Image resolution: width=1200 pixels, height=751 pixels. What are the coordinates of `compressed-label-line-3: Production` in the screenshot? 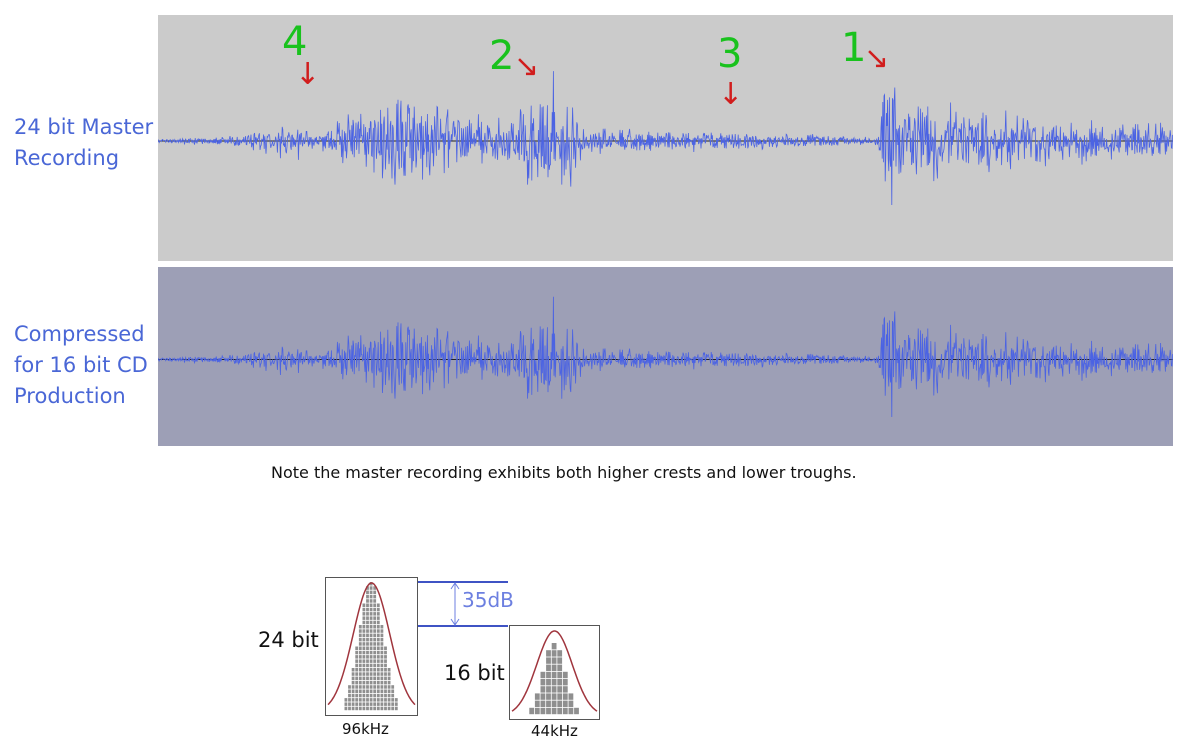 It's located at (70, 396).